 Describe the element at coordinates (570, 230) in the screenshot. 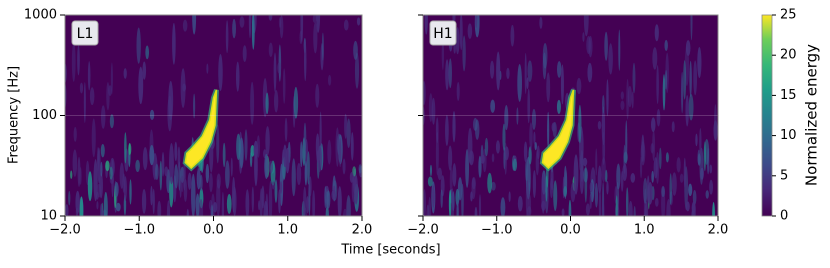

I see `x-tick-label: 0.0` at that location.